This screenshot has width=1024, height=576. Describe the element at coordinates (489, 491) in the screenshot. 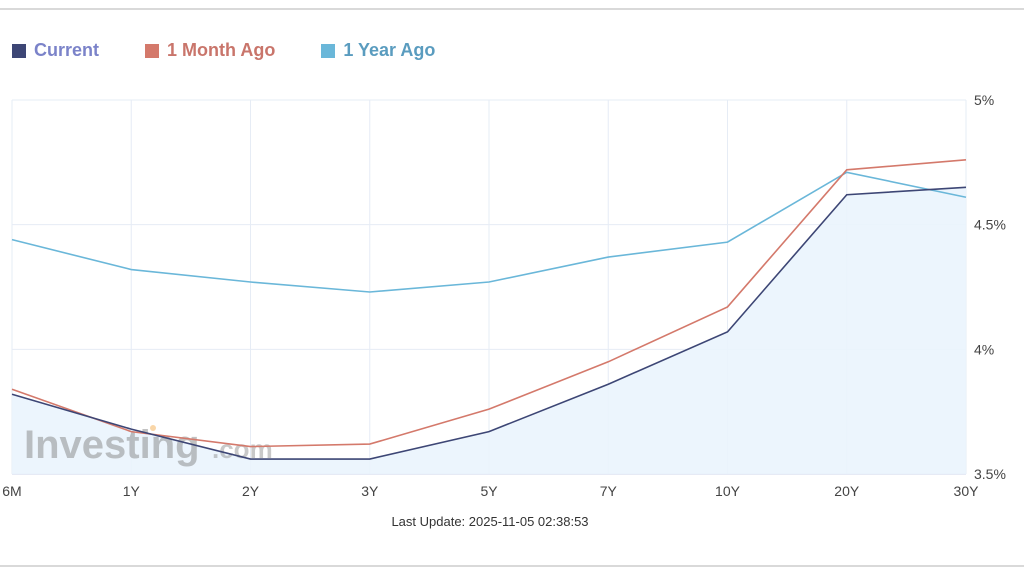

I see `x-tick-label: 5Y` at that location.